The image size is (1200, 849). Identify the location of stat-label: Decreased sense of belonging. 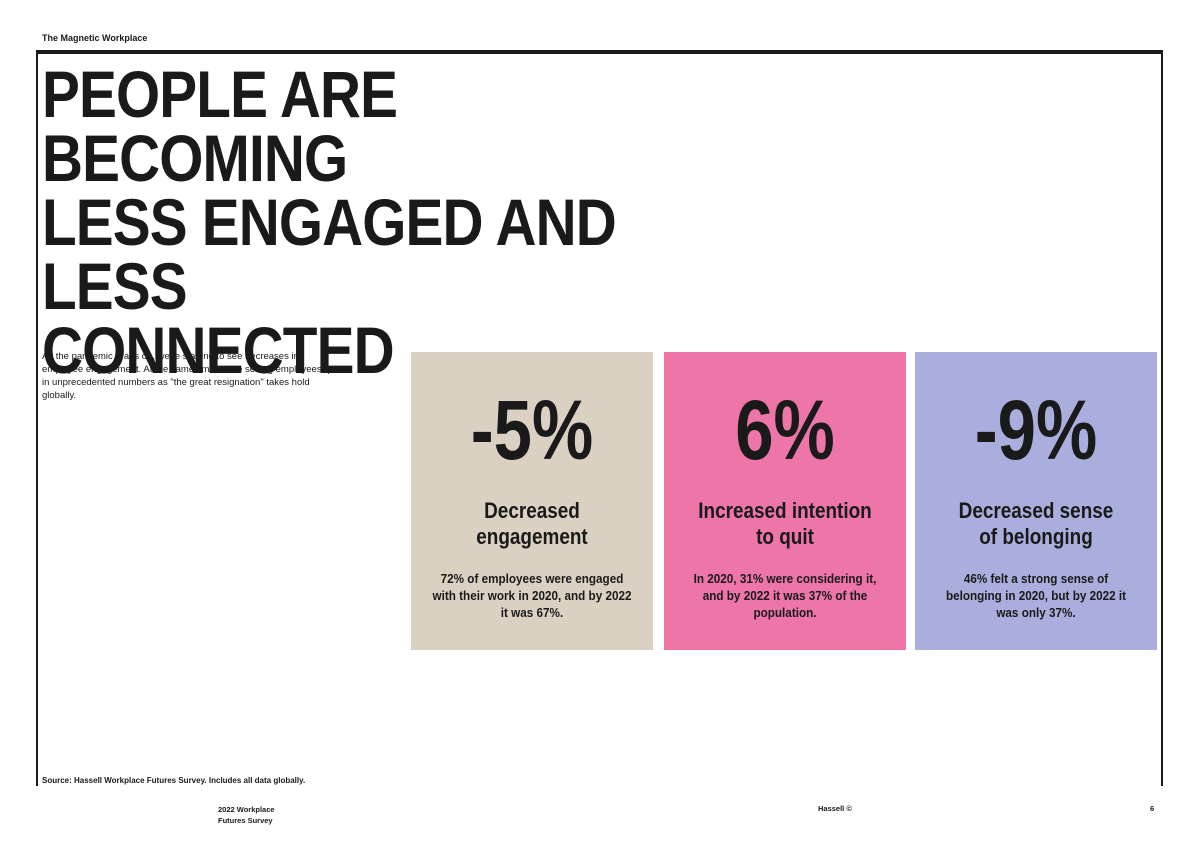
(1036, 523).